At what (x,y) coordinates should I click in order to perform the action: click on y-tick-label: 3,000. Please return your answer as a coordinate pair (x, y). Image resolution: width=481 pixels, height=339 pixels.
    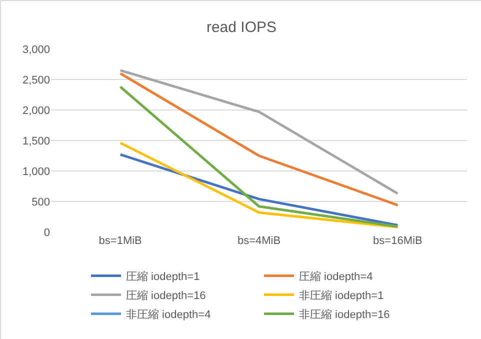
    Looking at the image, I should click on (36, 50).